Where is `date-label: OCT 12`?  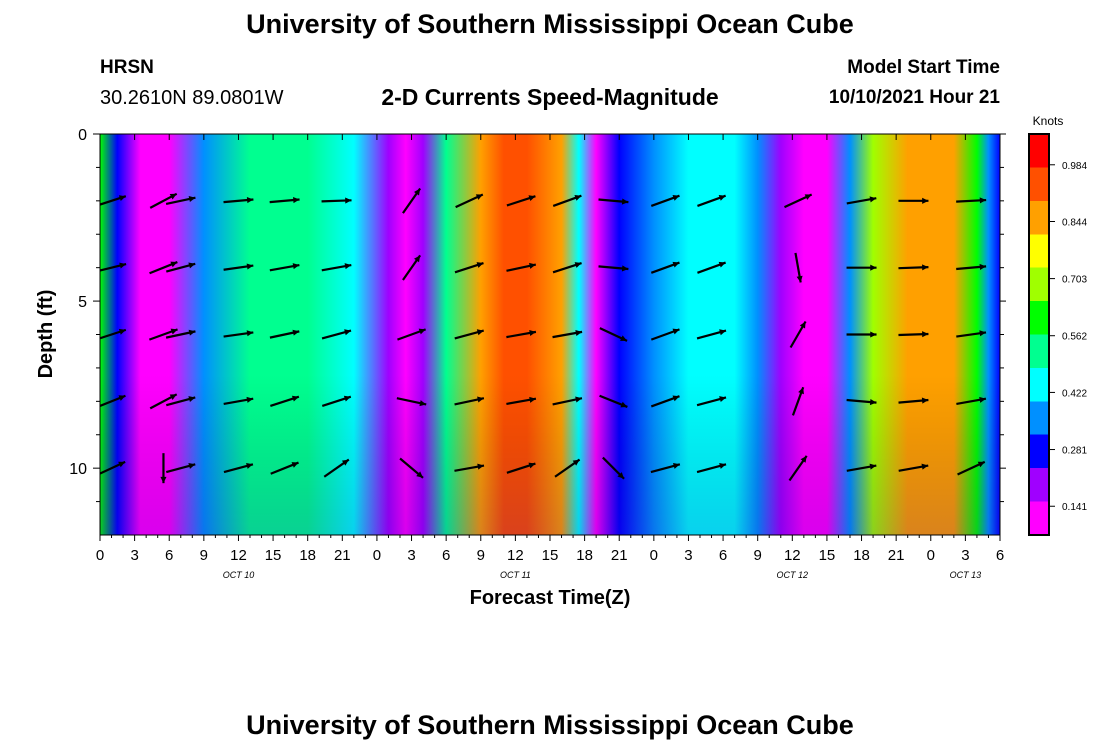
date-label: OCT 12 is located at coordinates (793, 575).